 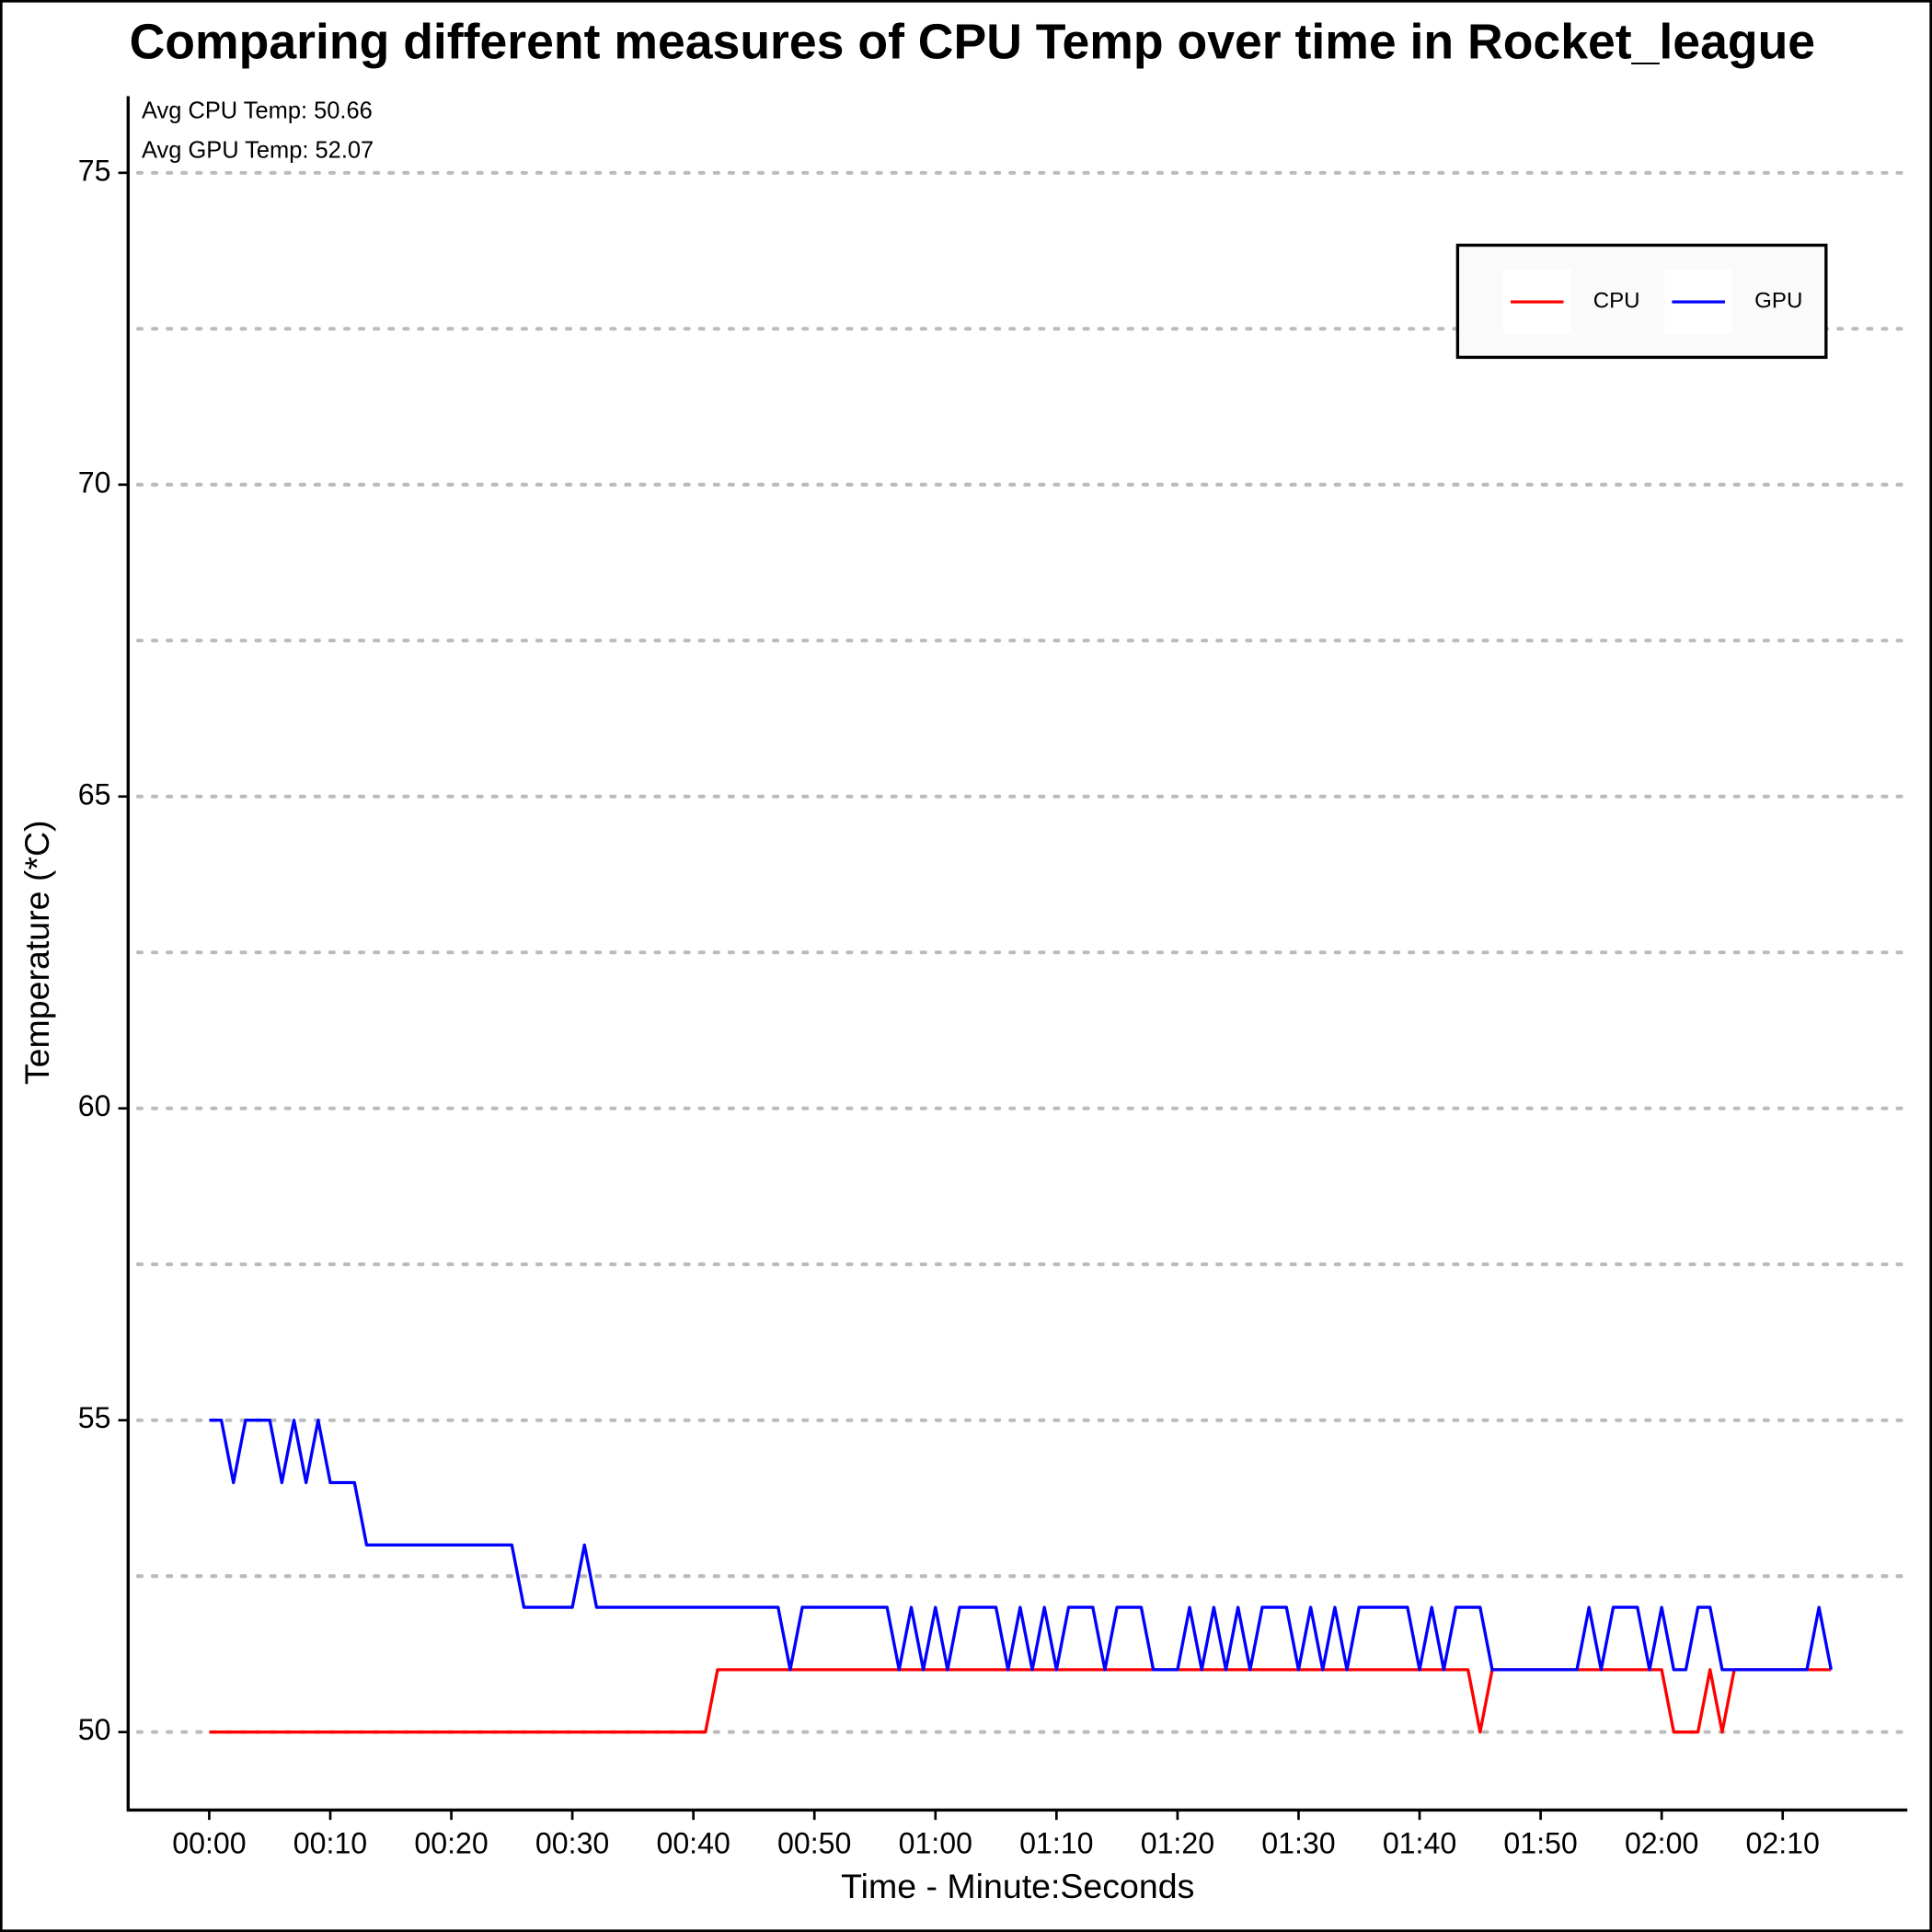 I want to click on y-tick-label: 55, so click(x=94, y=1417).